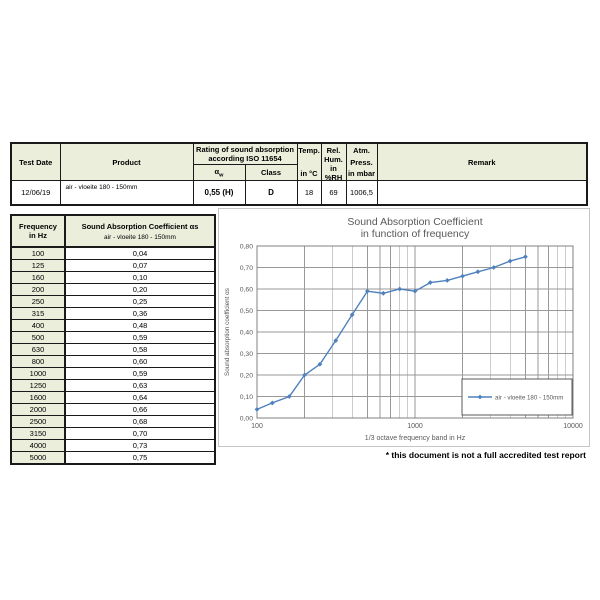 The image size is (600, 600). Describe the element at coordinates (38, 385) in the screenshot. I see `freq-cell: 1250` at that location.